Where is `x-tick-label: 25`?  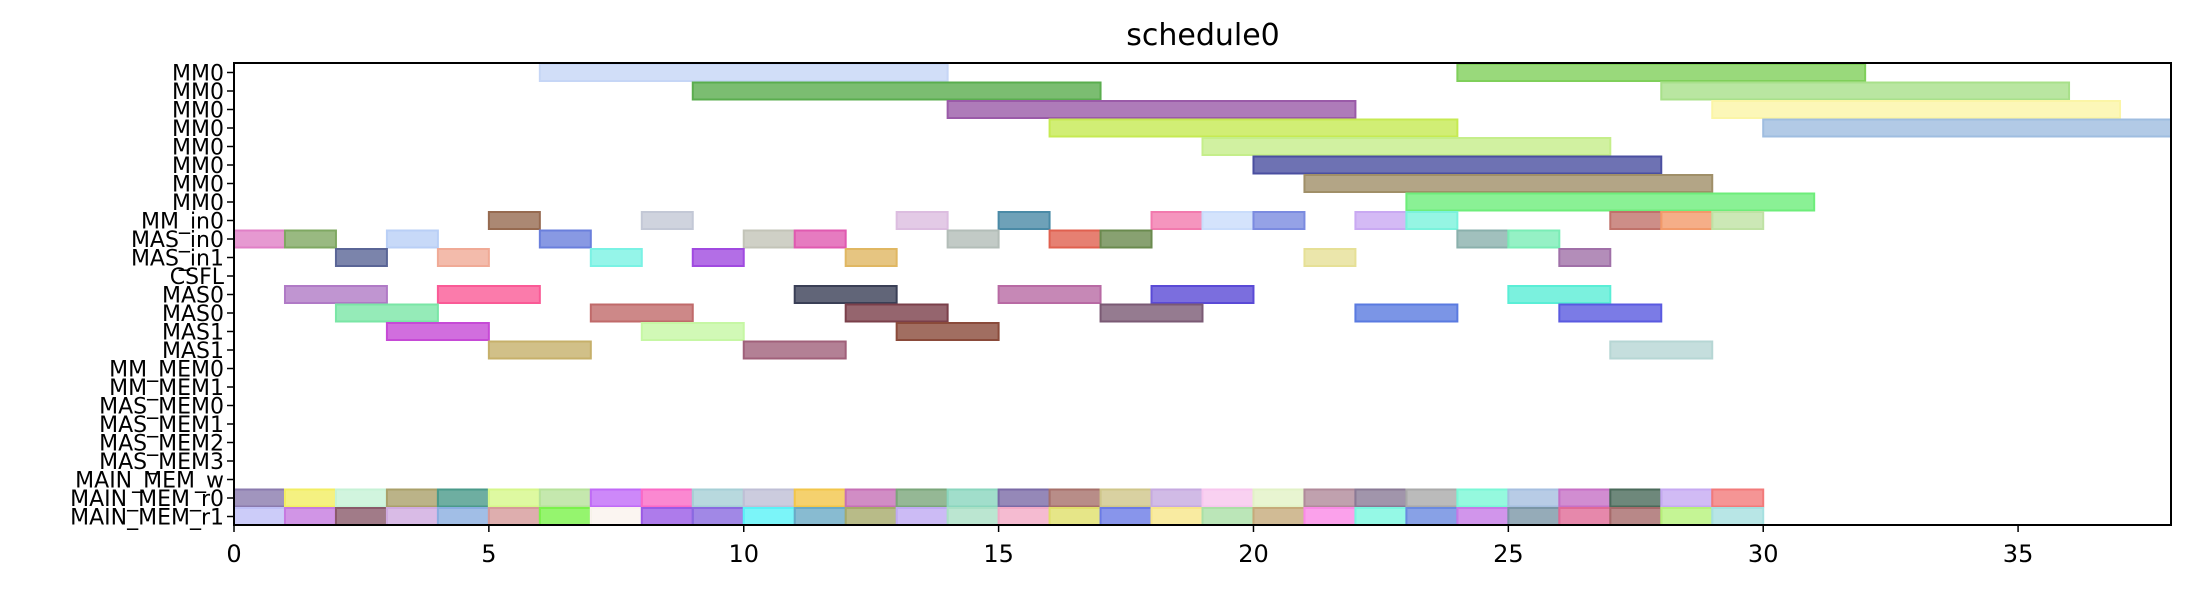
x-tick-label: 25 is located at coordinates (1508, 554).